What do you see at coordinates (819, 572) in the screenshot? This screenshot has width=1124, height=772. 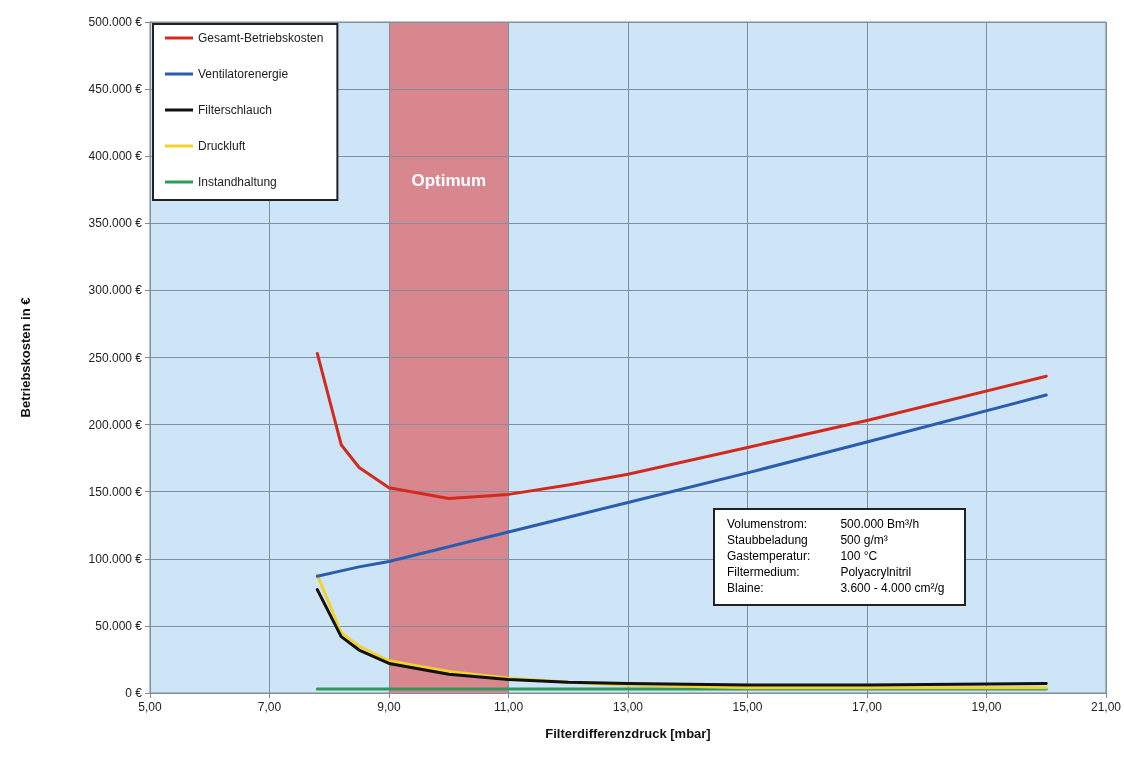 I see `text: Filtermedium: Polyacrylnitril` at bounding box center [819, 572].